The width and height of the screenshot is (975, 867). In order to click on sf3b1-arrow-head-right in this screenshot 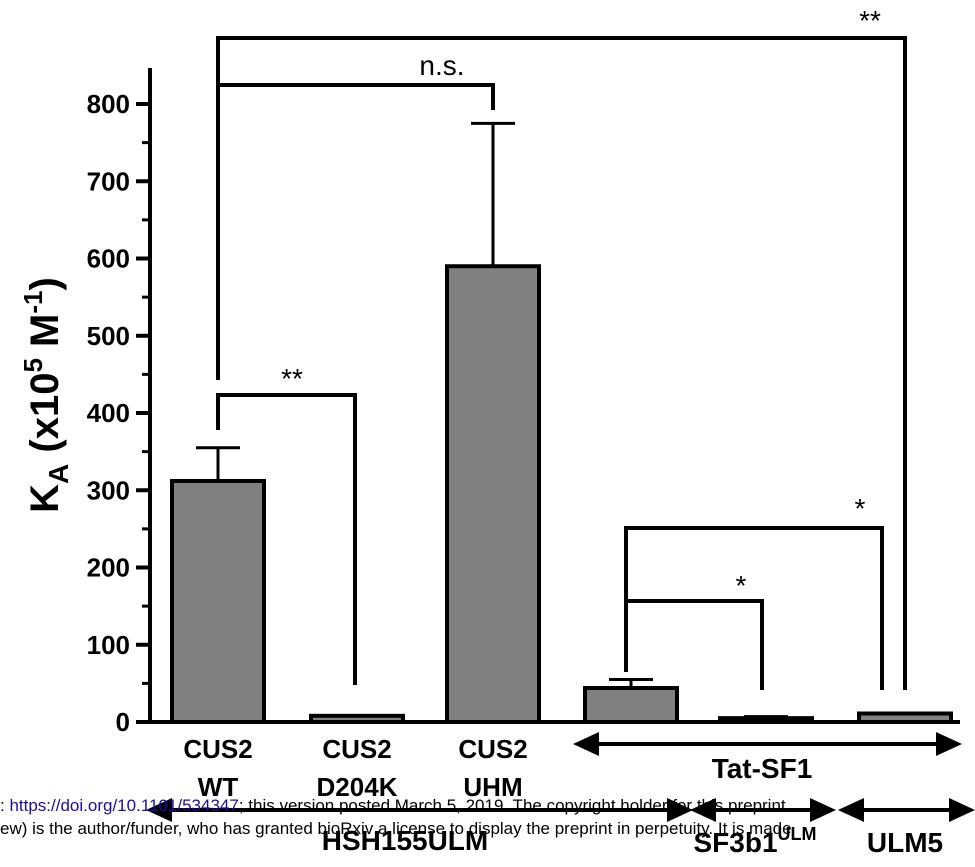, I will do `click(823, 810)`.